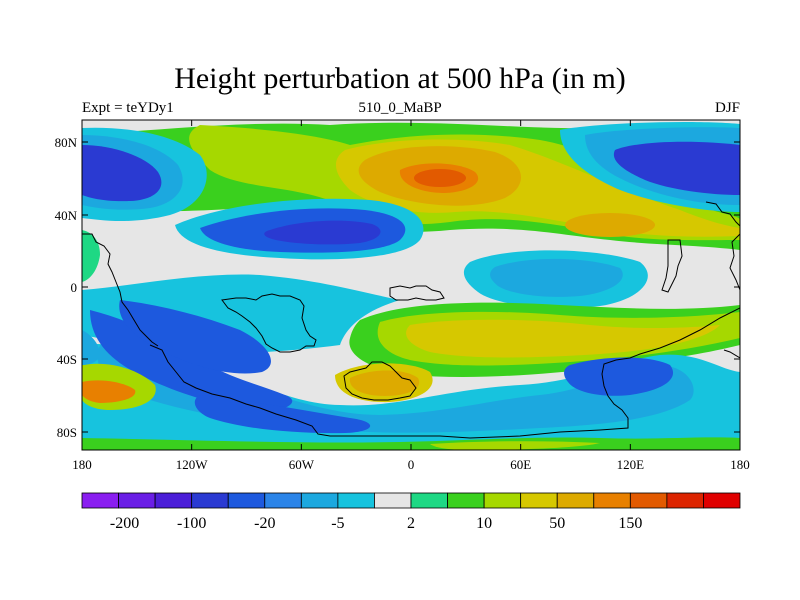  What do you see at coordinates (676, 168) in the screenshot?
I see `northeast-low-core` at bounding box center [676, 168].